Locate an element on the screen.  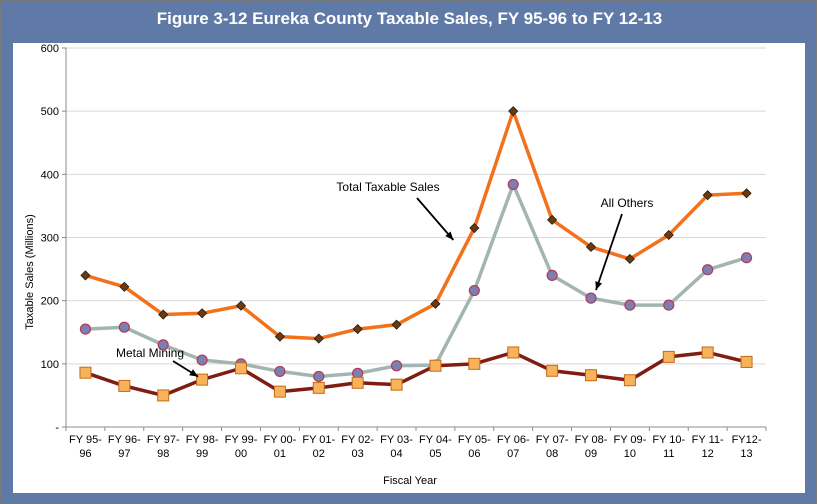
annotation-arrow-all-others is located at coordinates (609, 252).